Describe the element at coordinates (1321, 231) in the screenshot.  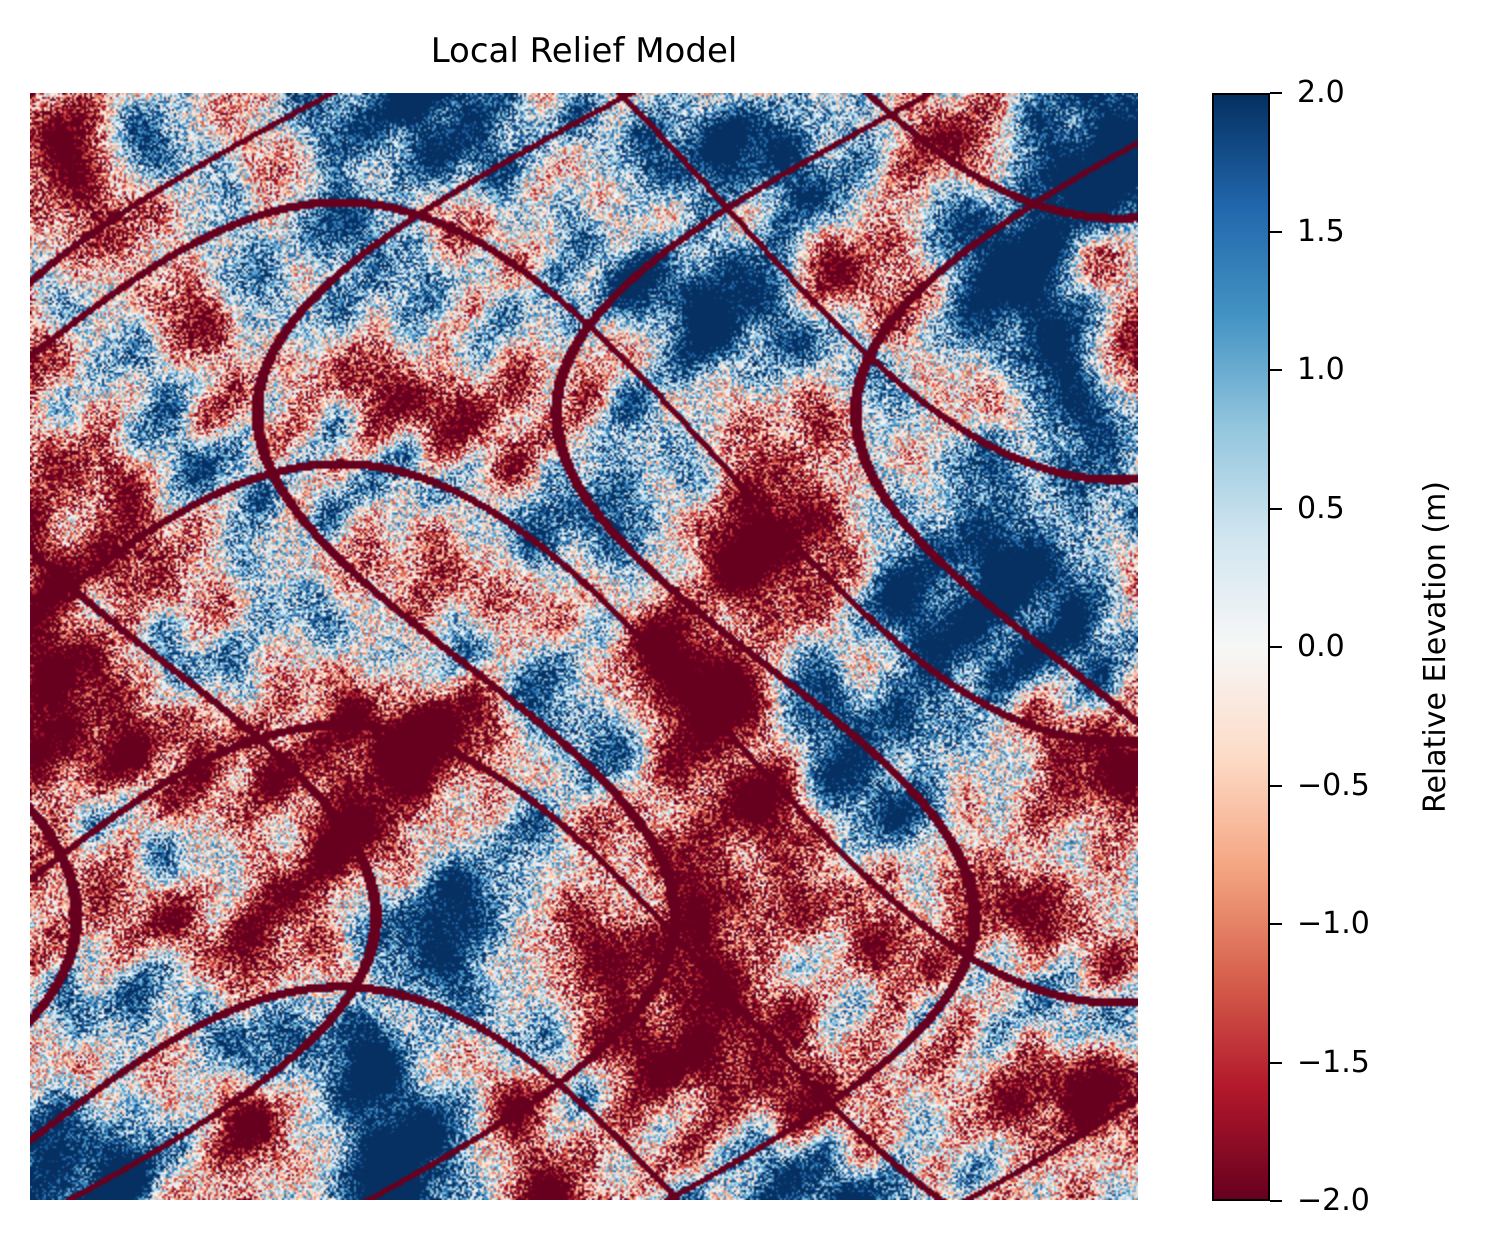
I see `colorbar-tick-label: 1.5` at that location.